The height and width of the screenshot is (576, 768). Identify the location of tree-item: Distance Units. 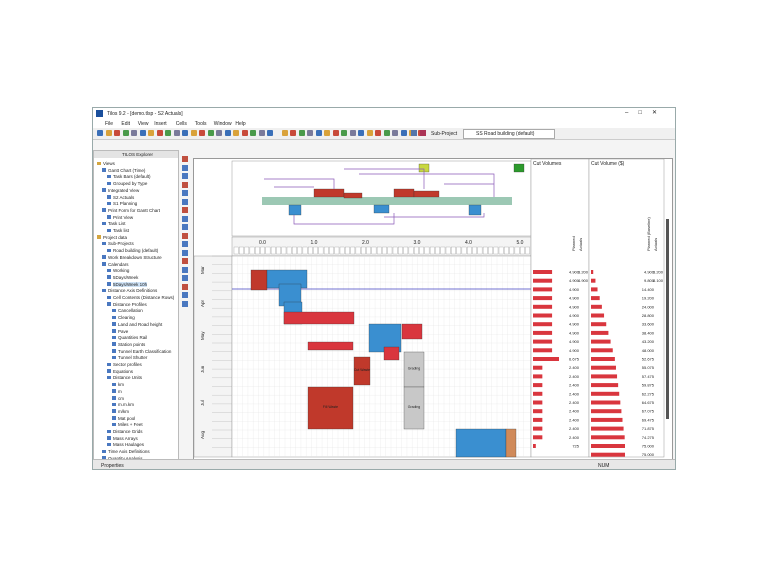
(128, 378).